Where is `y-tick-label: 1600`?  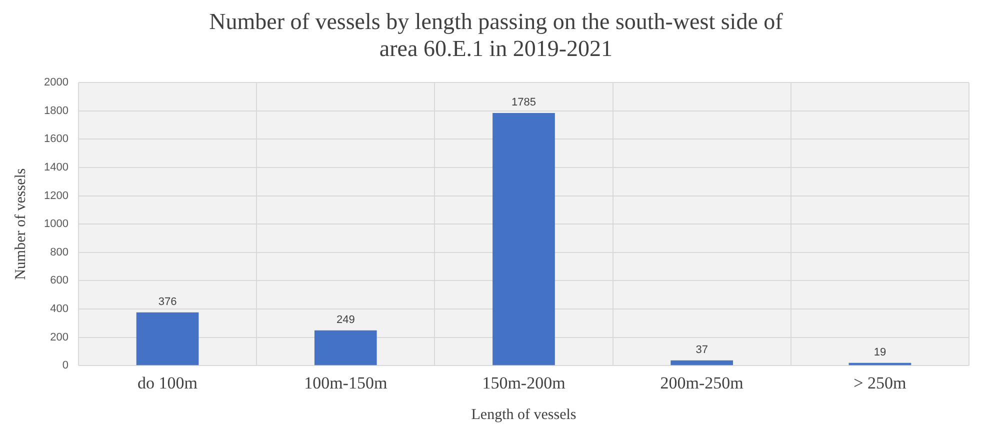 y-tick-label: 1600 is located at coordinates (56, 139).